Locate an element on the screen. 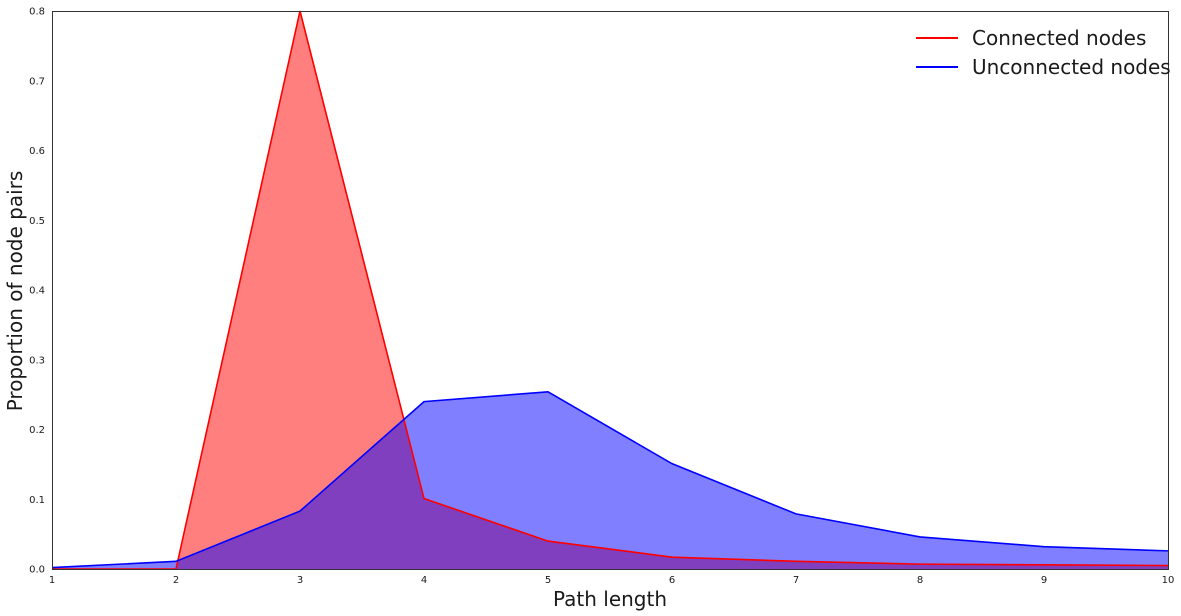  y-tick-label: 0.0 is located at coordinates (37, 570).